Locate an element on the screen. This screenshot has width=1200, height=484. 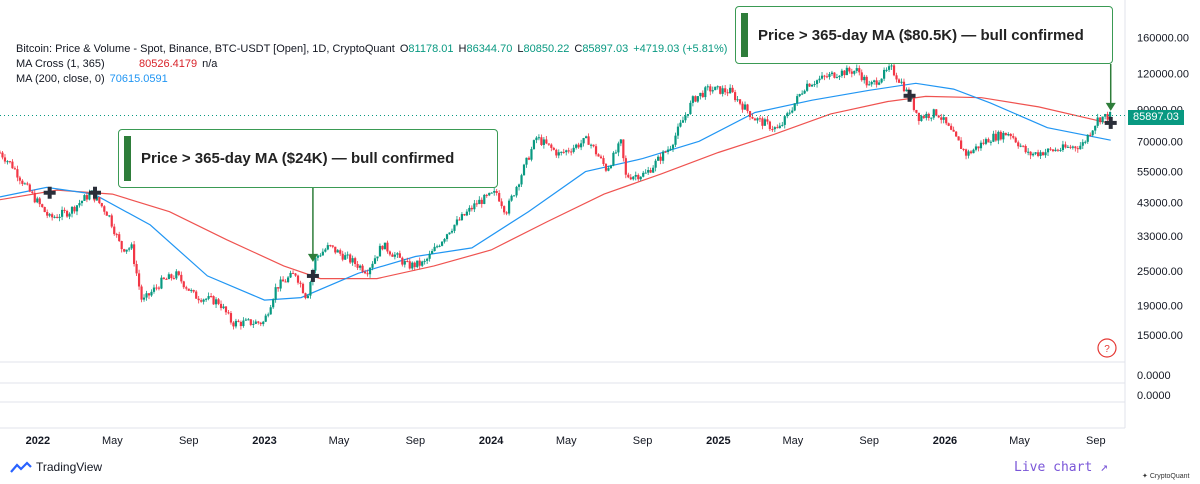
tradingview-icon is located at coordinates (21, 467).